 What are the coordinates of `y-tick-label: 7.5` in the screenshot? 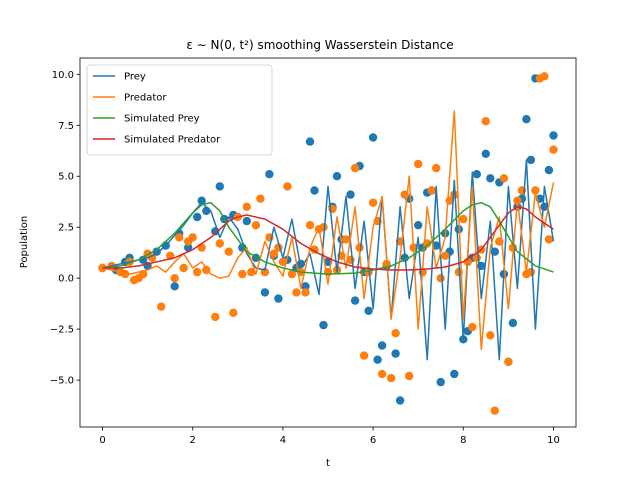 It's located at (66, 126).